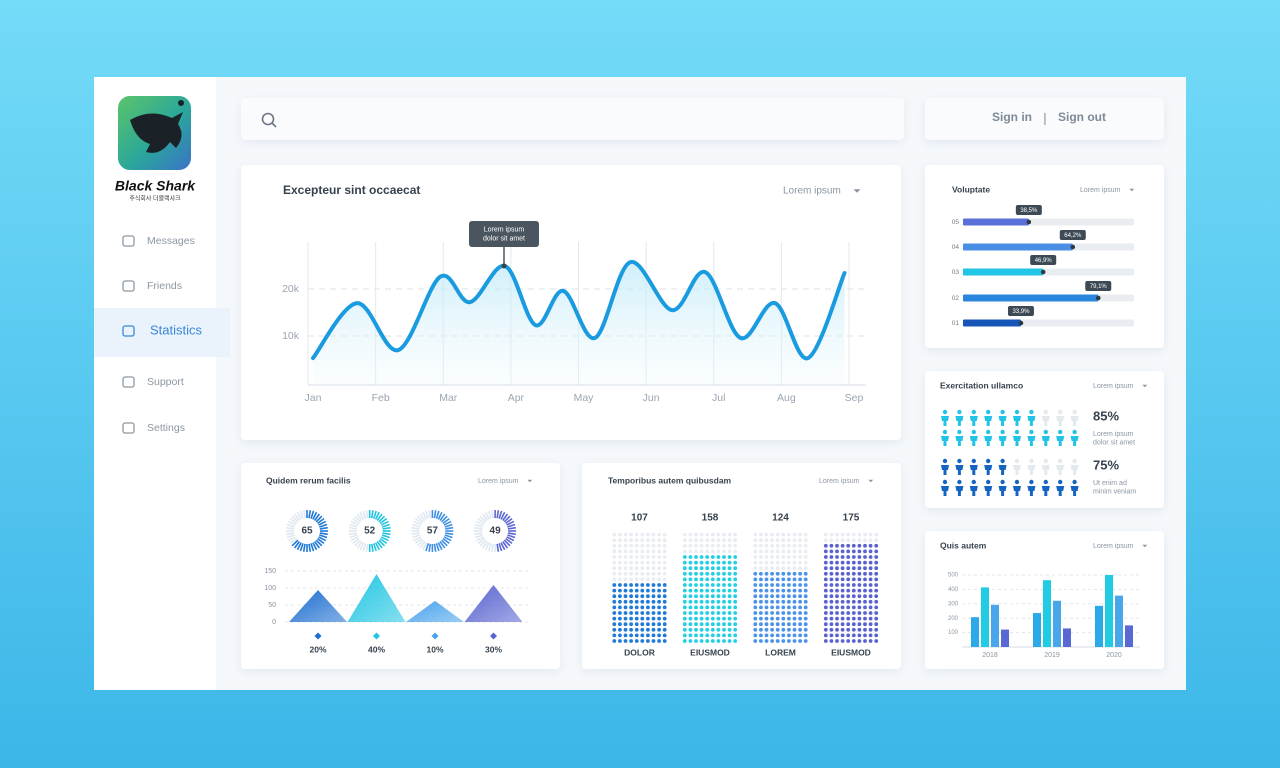 The width and height of the screenshot is (1280, 768). I want to click on search-bar, so click(572, 119).